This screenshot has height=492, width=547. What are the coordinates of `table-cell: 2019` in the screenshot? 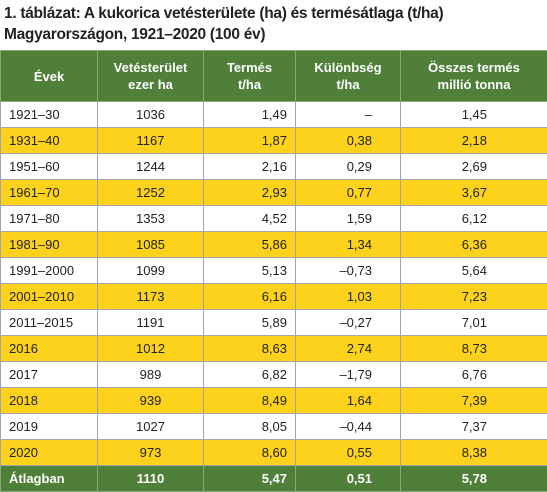 It's located at (49, 427).